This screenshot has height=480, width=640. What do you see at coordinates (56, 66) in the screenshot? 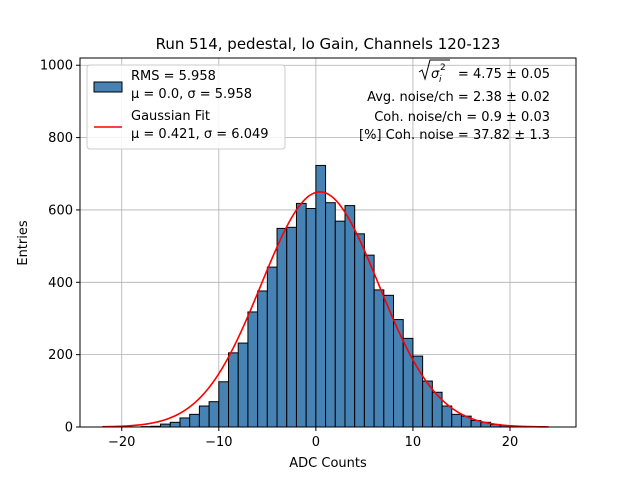
I see `y-tick-label: 1000` at bounding box center [56, 66].